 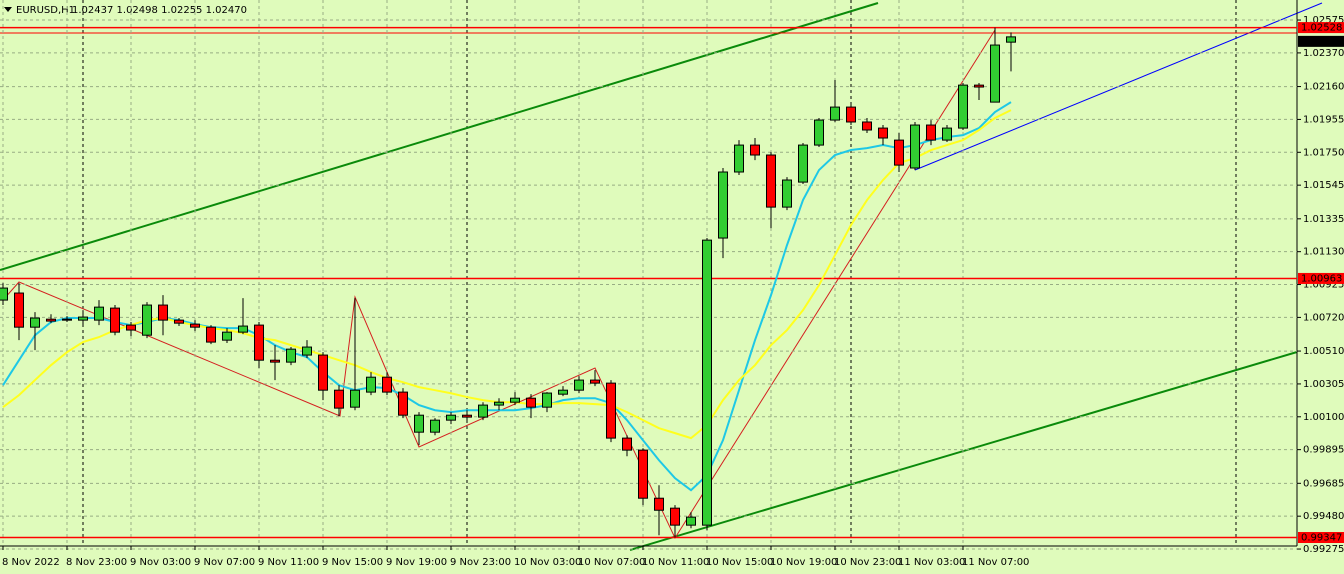 What do you see at coordinates (1323, 384) in the screenshot?
I see `y-tick-label: 1.00305` at bounding box center [1323, 384].